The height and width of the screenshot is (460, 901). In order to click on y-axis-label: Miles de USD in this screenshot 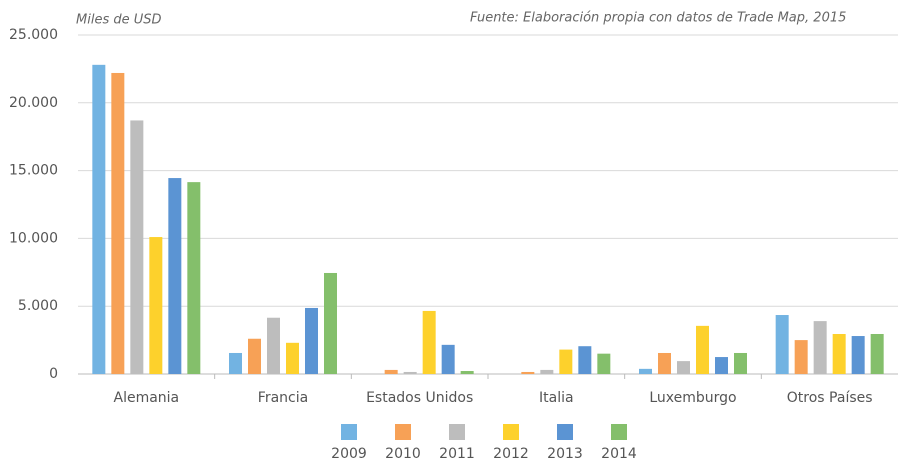, I will do `click(119, 20)`.